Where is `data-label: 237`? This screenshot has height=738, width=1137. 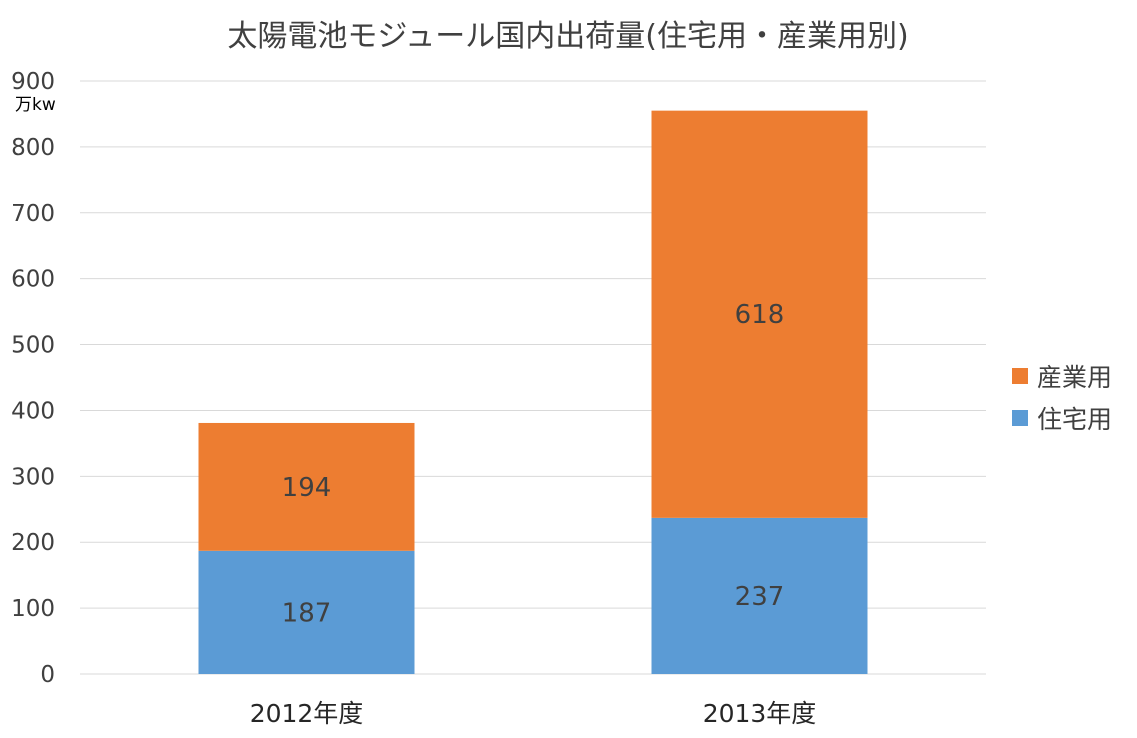
data-label: 237 is located at coordinates (760, 597).